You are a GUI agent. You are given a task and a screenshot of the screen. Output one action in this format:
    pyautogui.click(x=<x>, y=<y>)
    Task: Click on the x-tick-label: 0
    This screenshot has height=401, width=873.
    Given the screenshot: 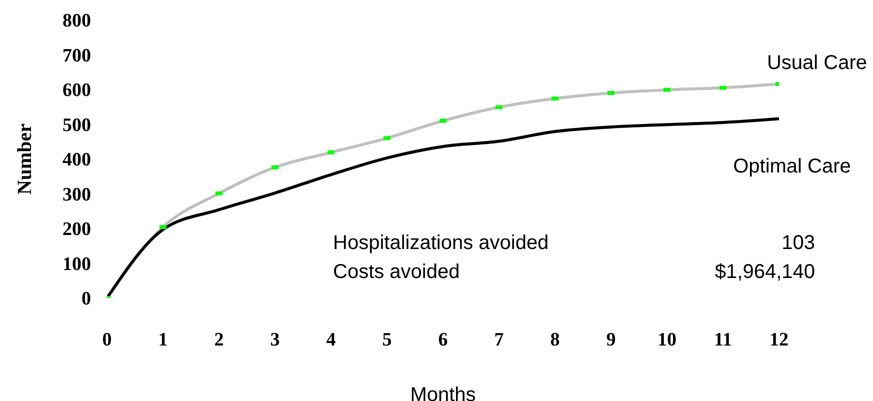 What is the action you would take?
    pyautogui.click(x=107, y=339)
    